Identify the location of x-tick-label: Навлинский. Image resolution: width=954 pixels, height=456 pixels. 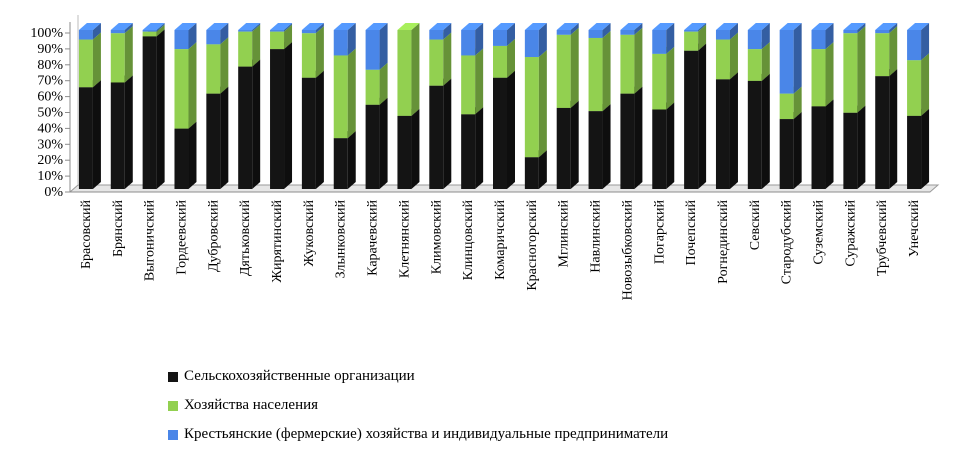
(596, 236).